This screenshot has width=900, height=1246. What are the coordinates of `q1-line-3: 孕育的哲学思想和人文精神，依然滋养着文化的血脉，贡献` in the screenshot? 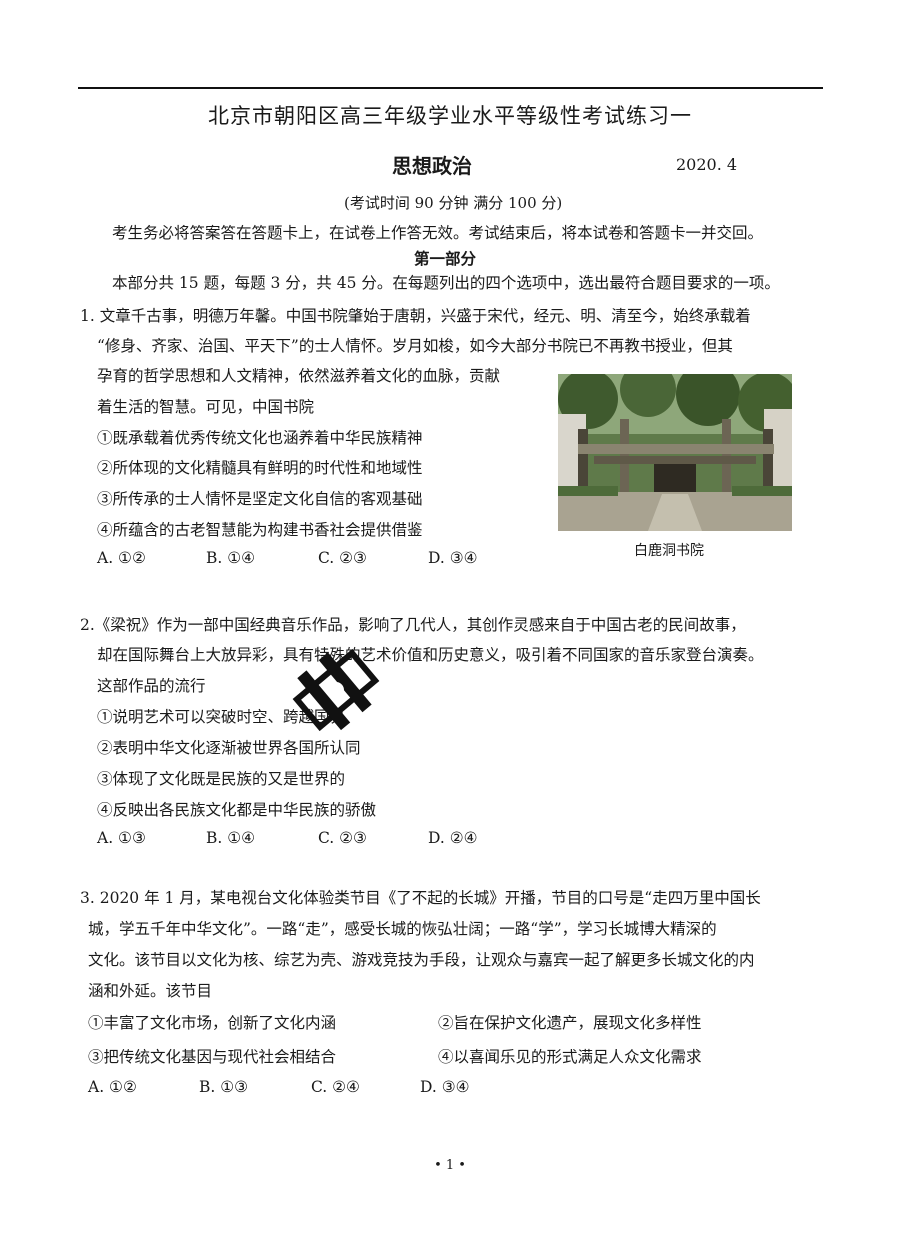 It's located at (299, 376).